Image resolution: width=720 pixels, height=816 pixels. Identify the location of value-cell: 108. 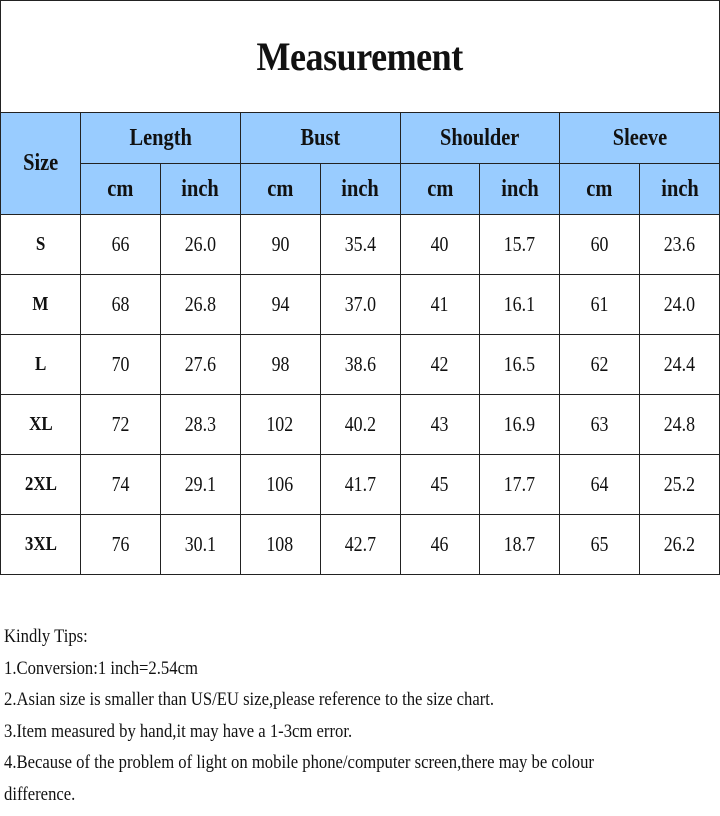
(280, 544).